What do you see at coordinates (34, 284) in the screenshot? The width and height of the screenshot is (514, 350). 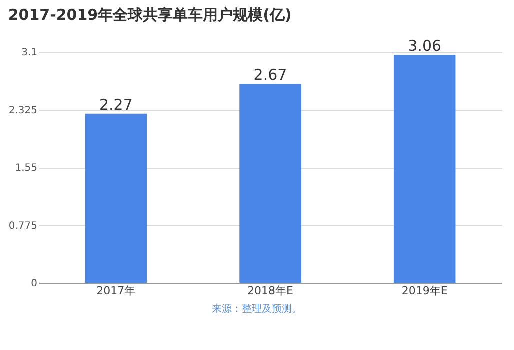 I see `y-tick-label: 0` at bounding box center [34, 284].